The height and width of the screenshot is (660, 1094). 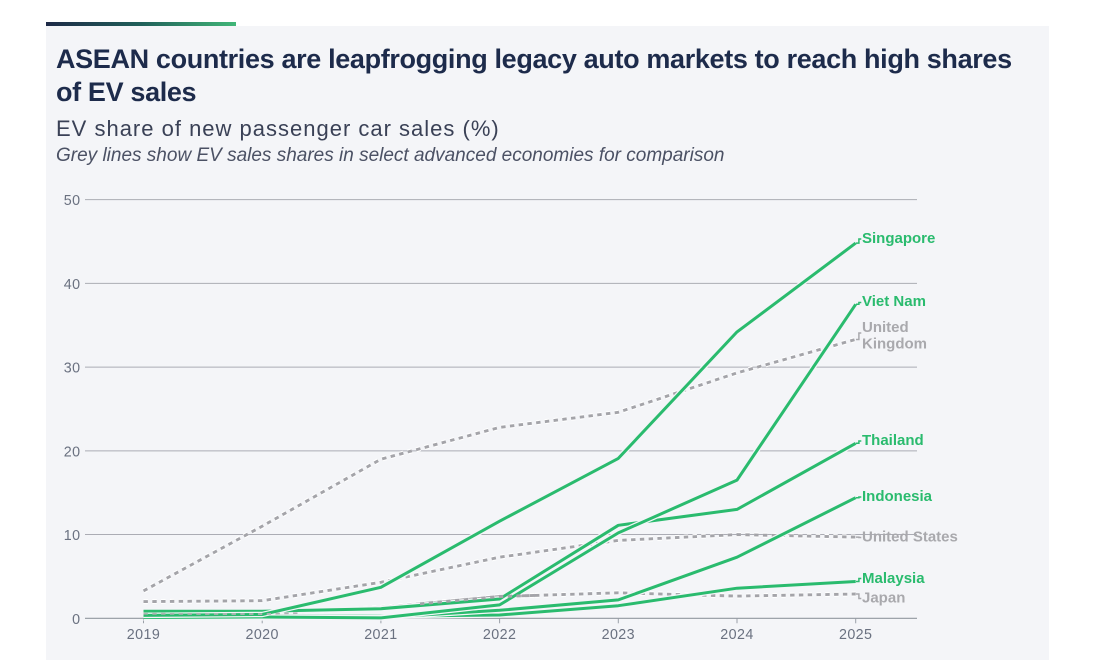 I want to click on svg-text: 10, so click(x=72, y=536).